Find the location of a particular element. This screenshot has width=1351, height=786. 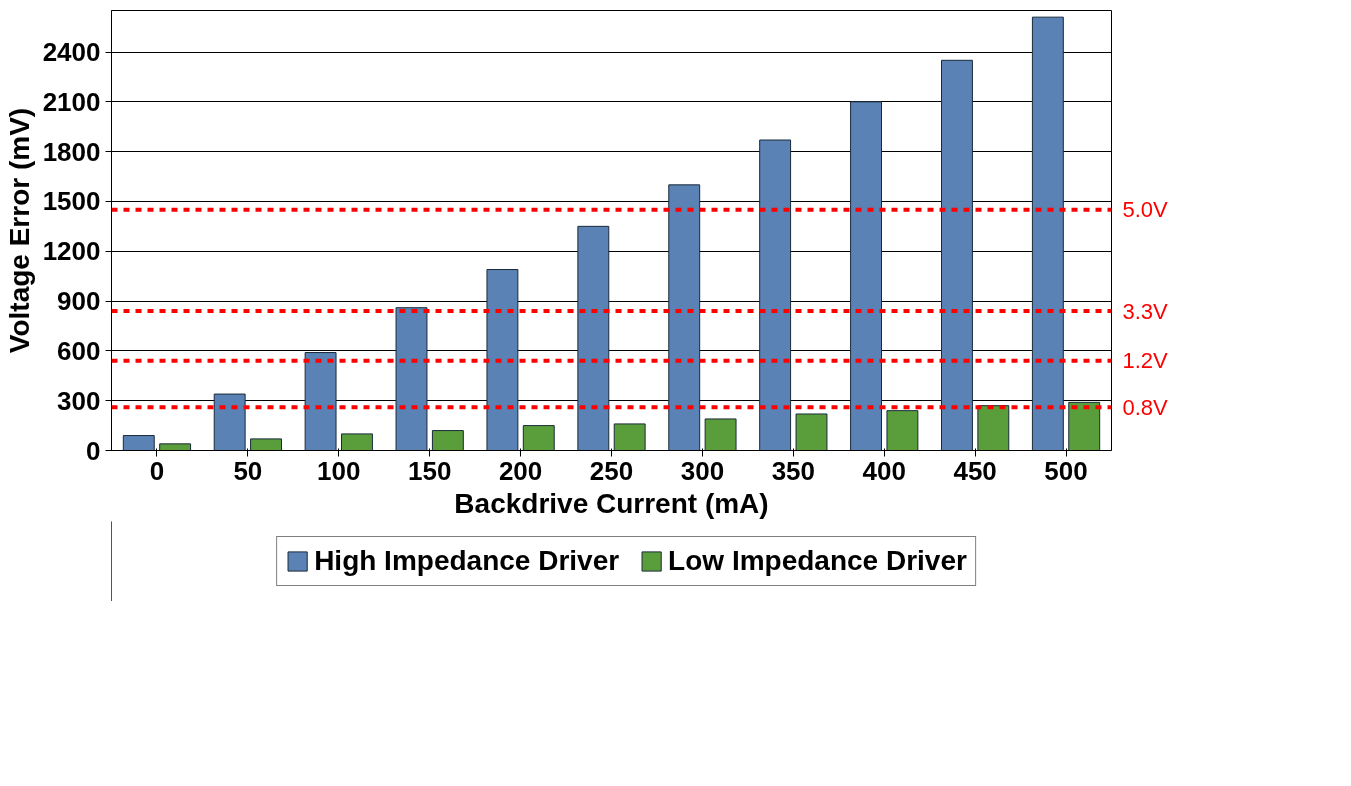

x-tick-label: 150 is located at coordinates (429, 470).